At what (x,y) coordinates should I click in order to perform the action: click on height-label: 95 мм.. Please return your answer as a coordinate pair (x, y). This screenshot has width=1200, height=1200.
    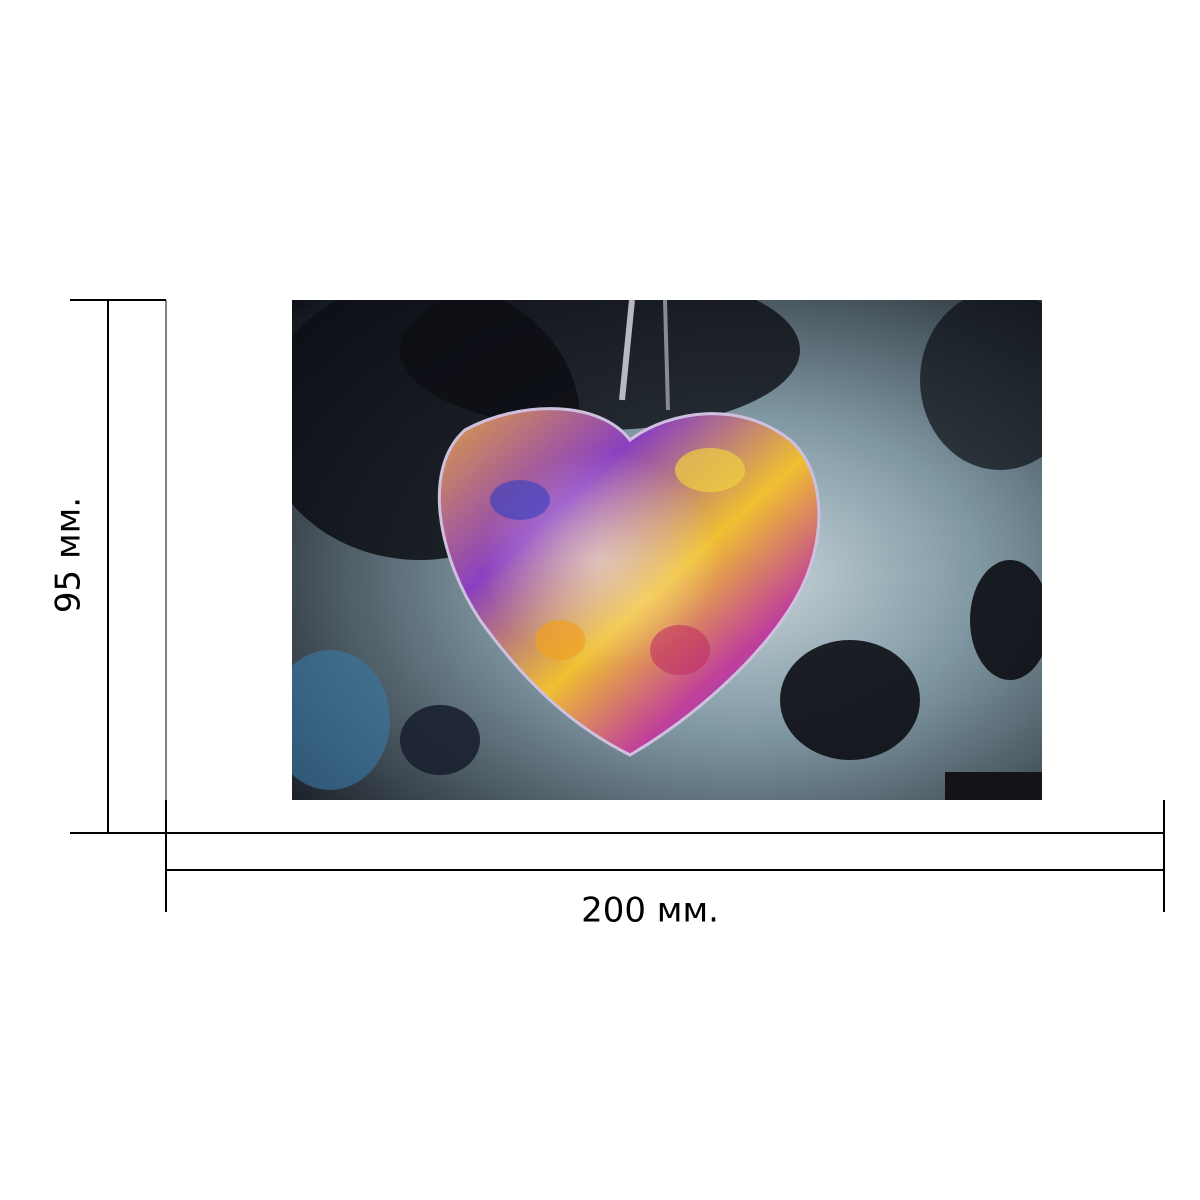
    Looking at the image, I should click on (69, 555).